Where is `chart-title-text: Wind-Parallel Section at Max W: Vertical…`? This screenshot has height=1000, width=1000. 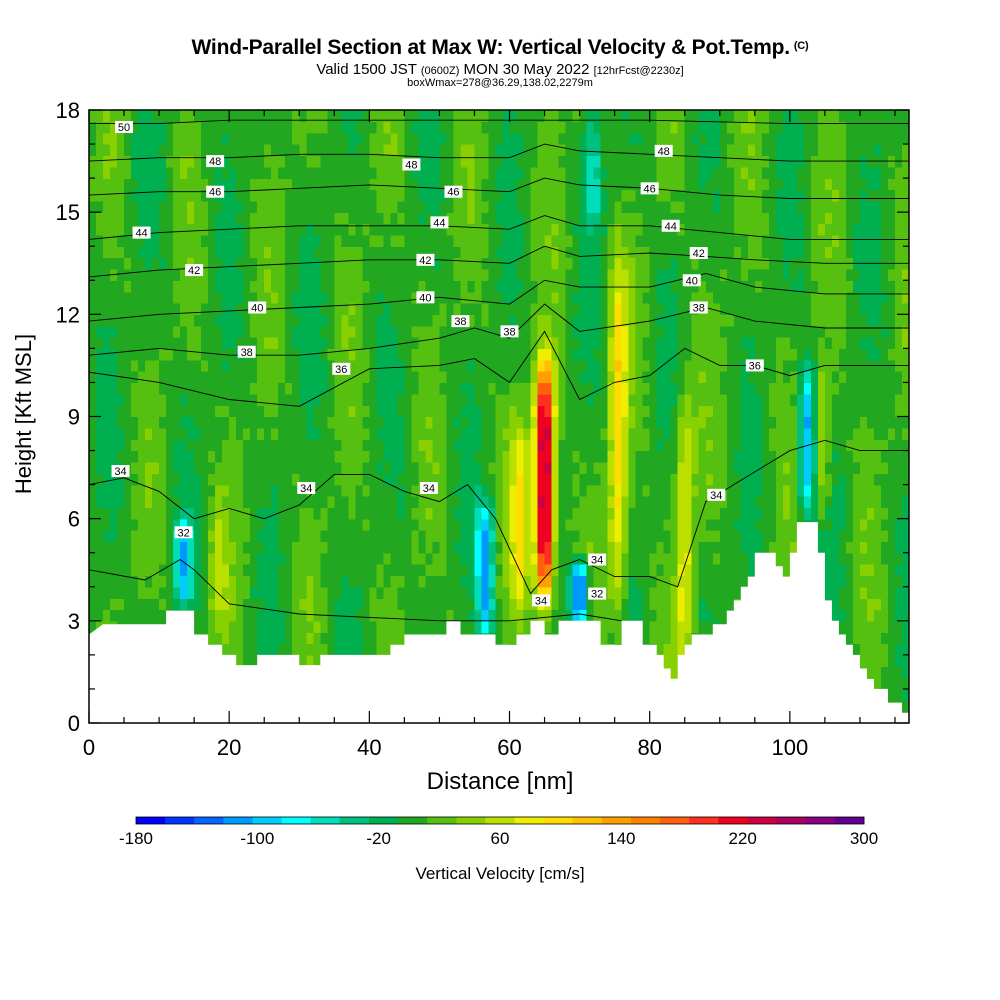
chart-title-text: Wind-Parallel Section at Max W: Vertical… is located at coordinates (491, 47).